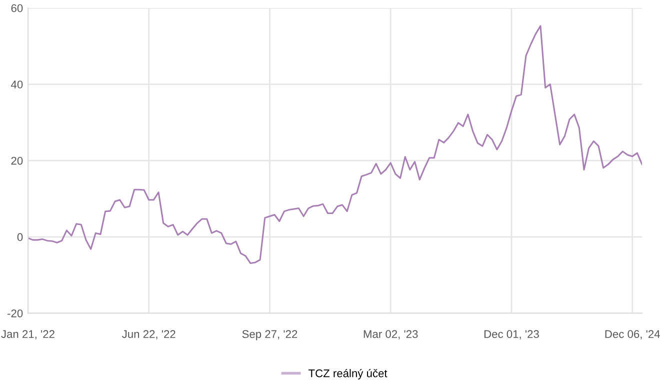  What do you see at coordinates (632, 335) in the screenshot?
I see `x-tick-label: Dec 06, '24` at bounding box center [632, 335].